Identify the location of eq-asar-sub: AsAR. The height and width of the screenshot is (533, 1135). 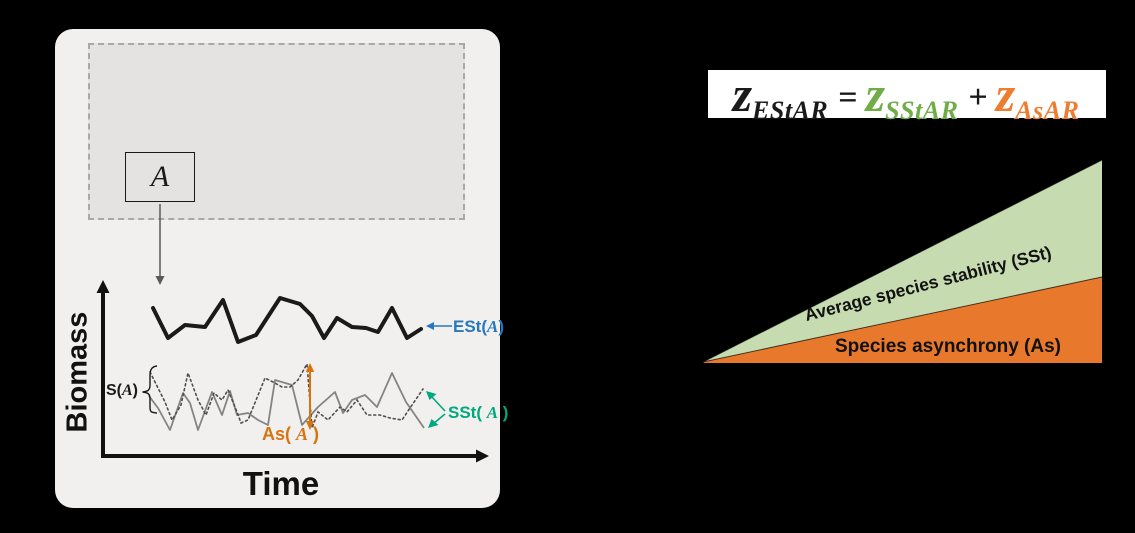
(1047, 110).